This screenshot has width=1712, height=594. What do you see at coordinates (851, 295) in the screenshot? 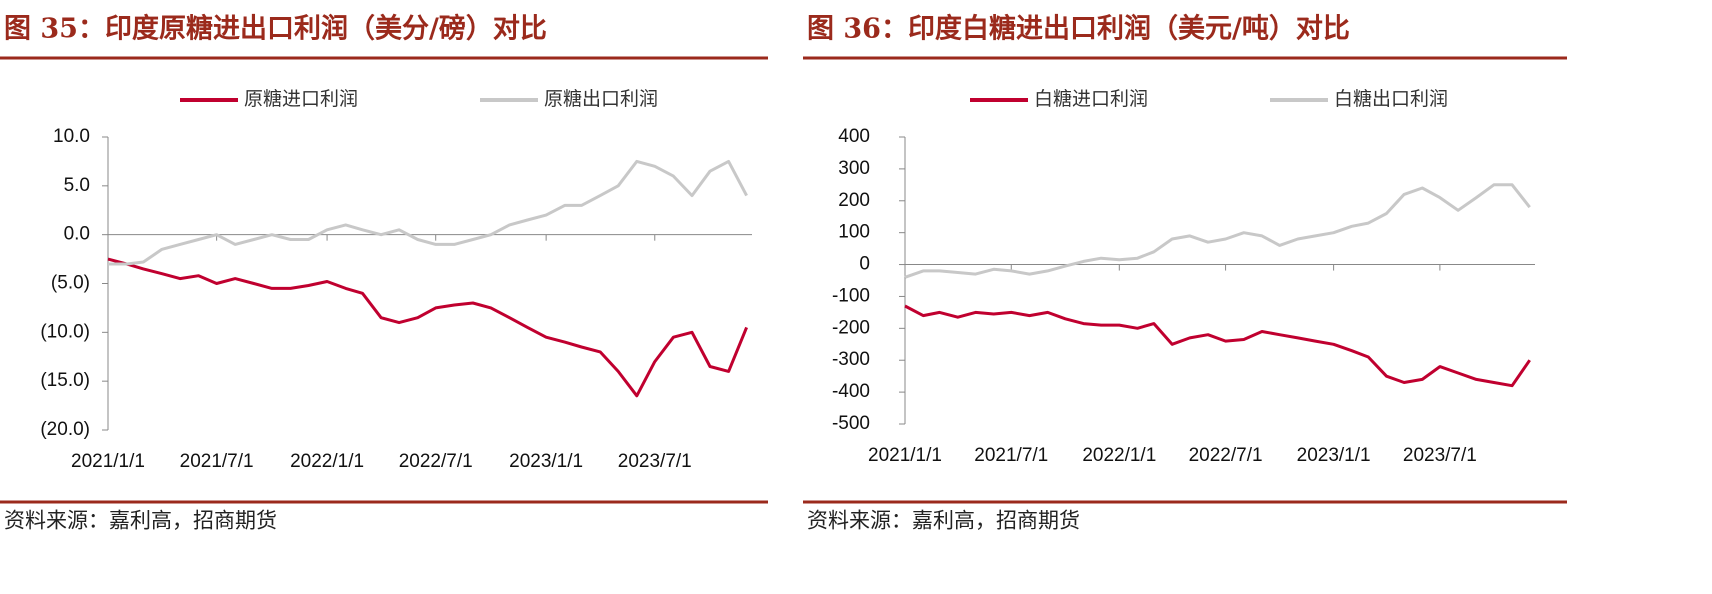
I see `y-tick-label: -100` at bounding box center [851, 295].